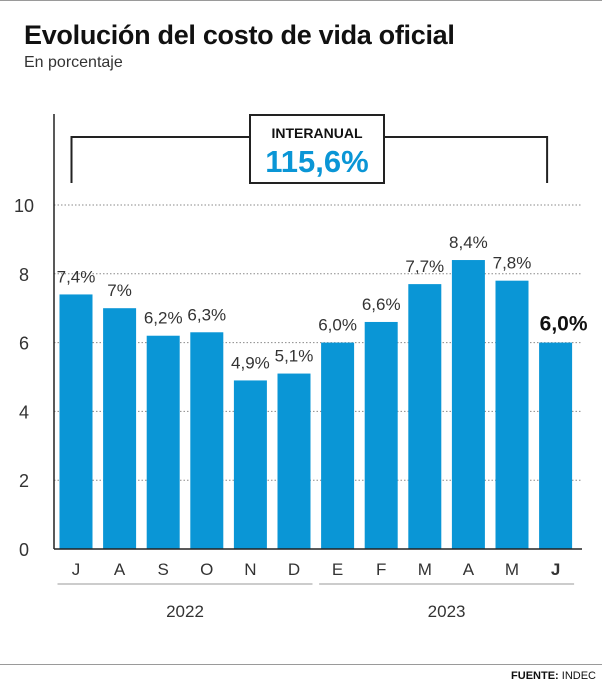 The width and height of the screenshot is (602, 688). I want to click on chart-title: Evolución del costo de vida oficial, so click(239, 35).